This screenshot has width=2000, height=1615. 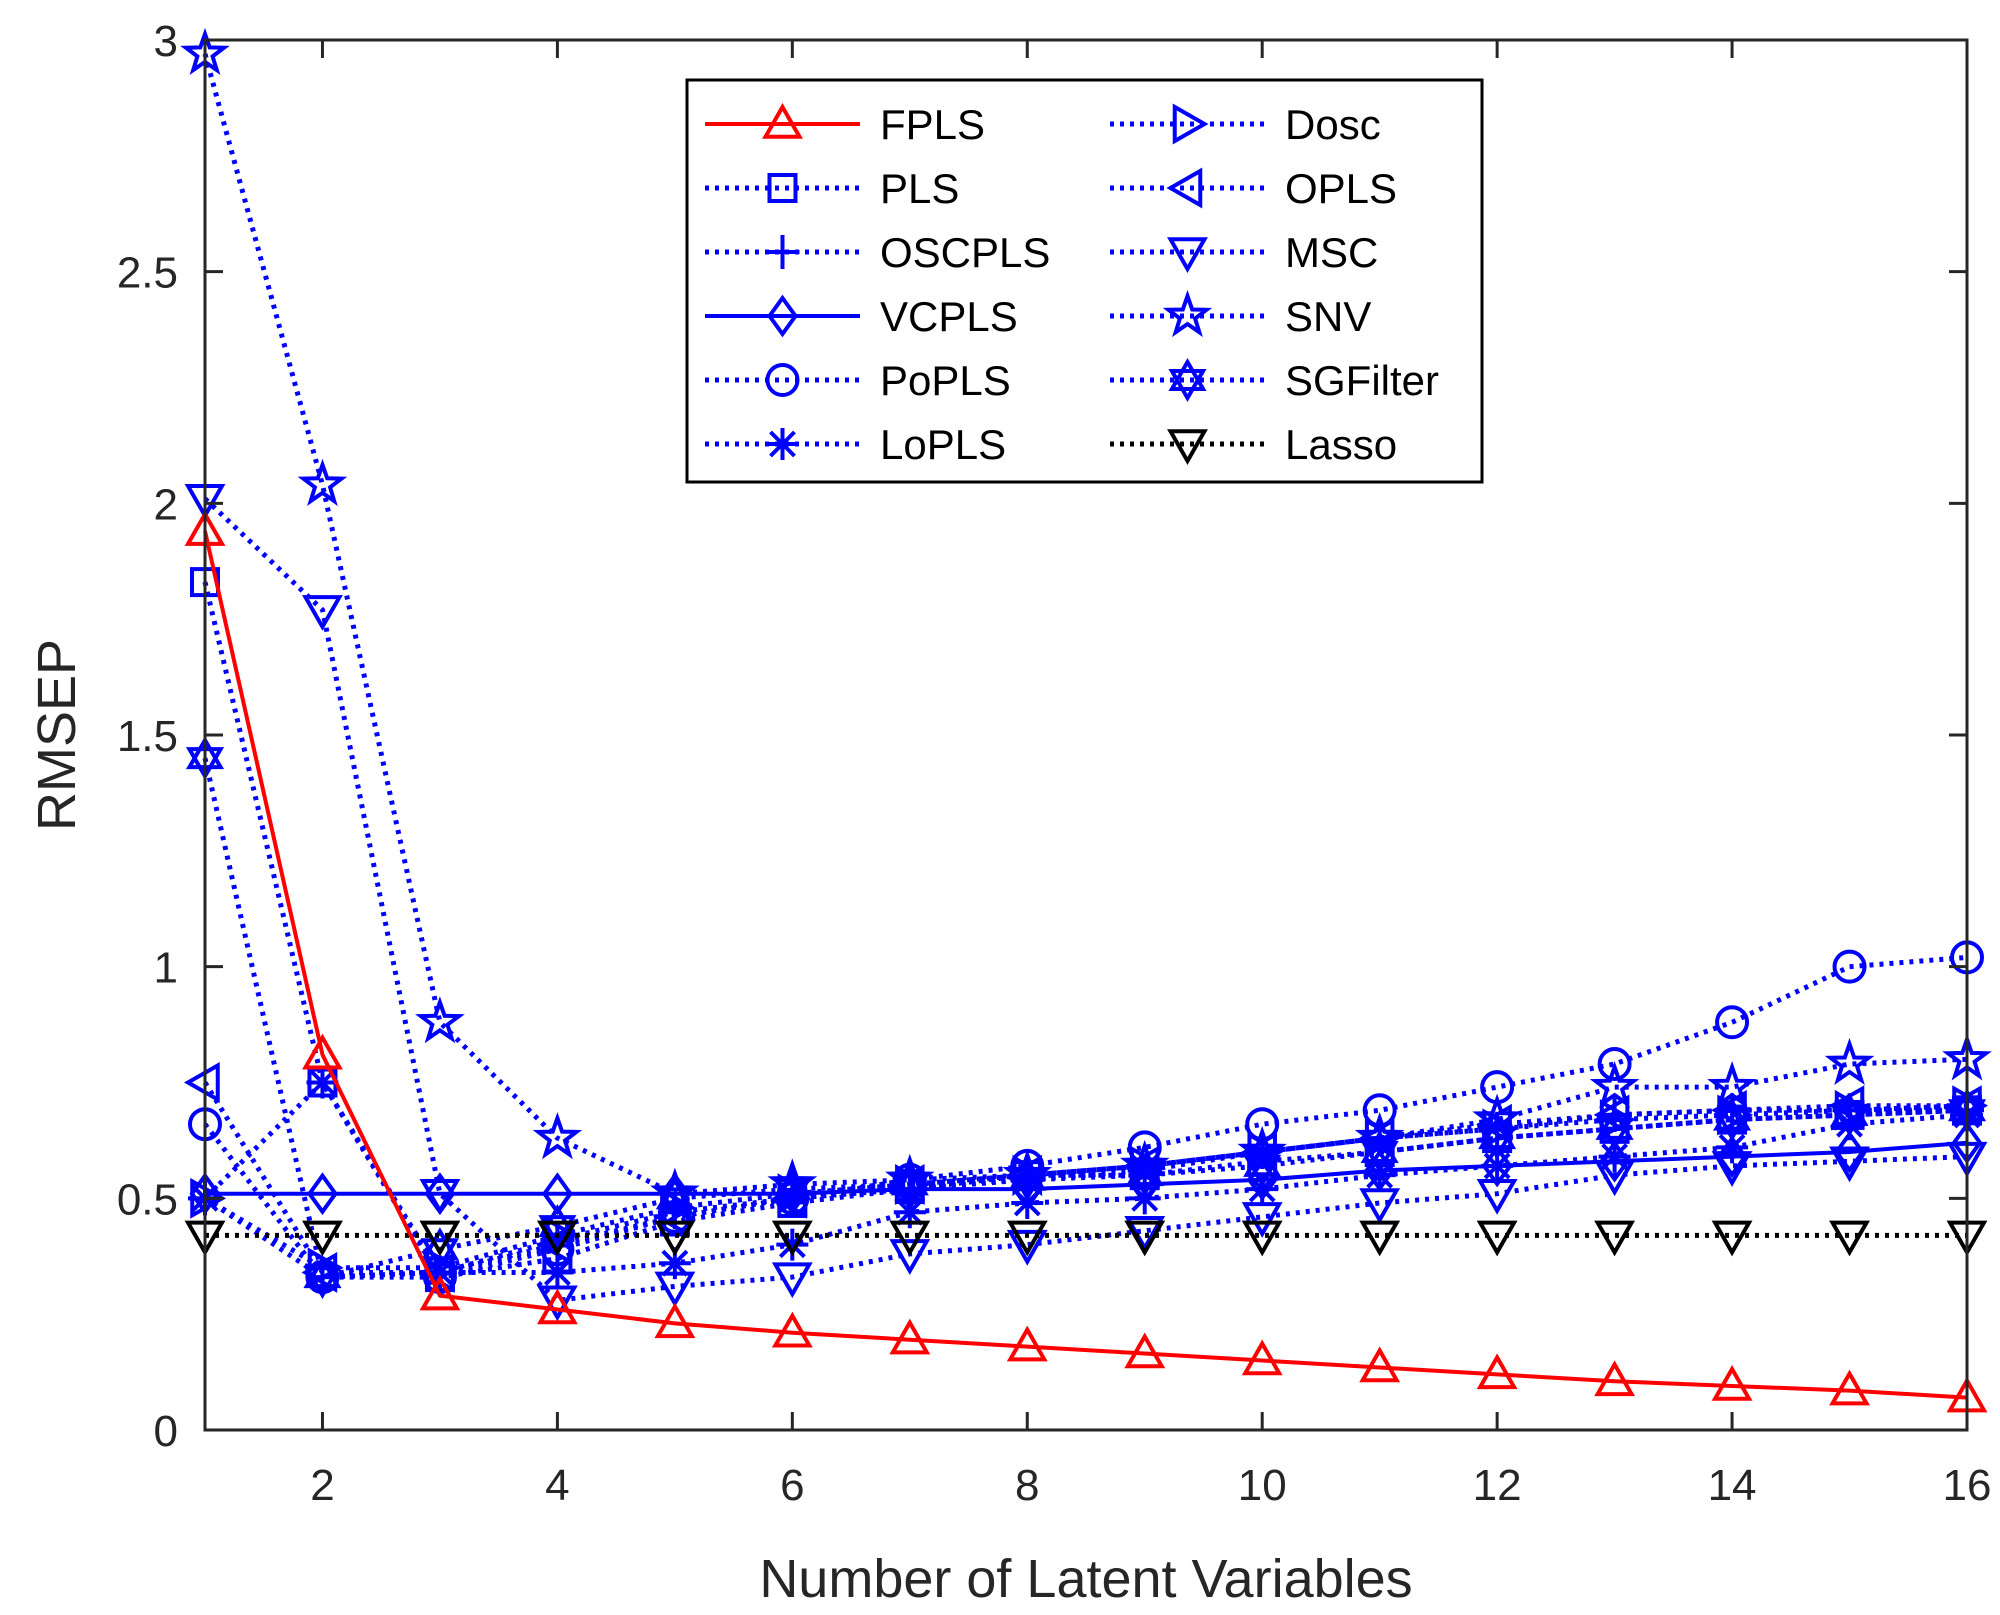 What do you see at coordinates (782, 188) in the screenshot?
I see `legend-marker-pls` at bounding box center [782, 188].